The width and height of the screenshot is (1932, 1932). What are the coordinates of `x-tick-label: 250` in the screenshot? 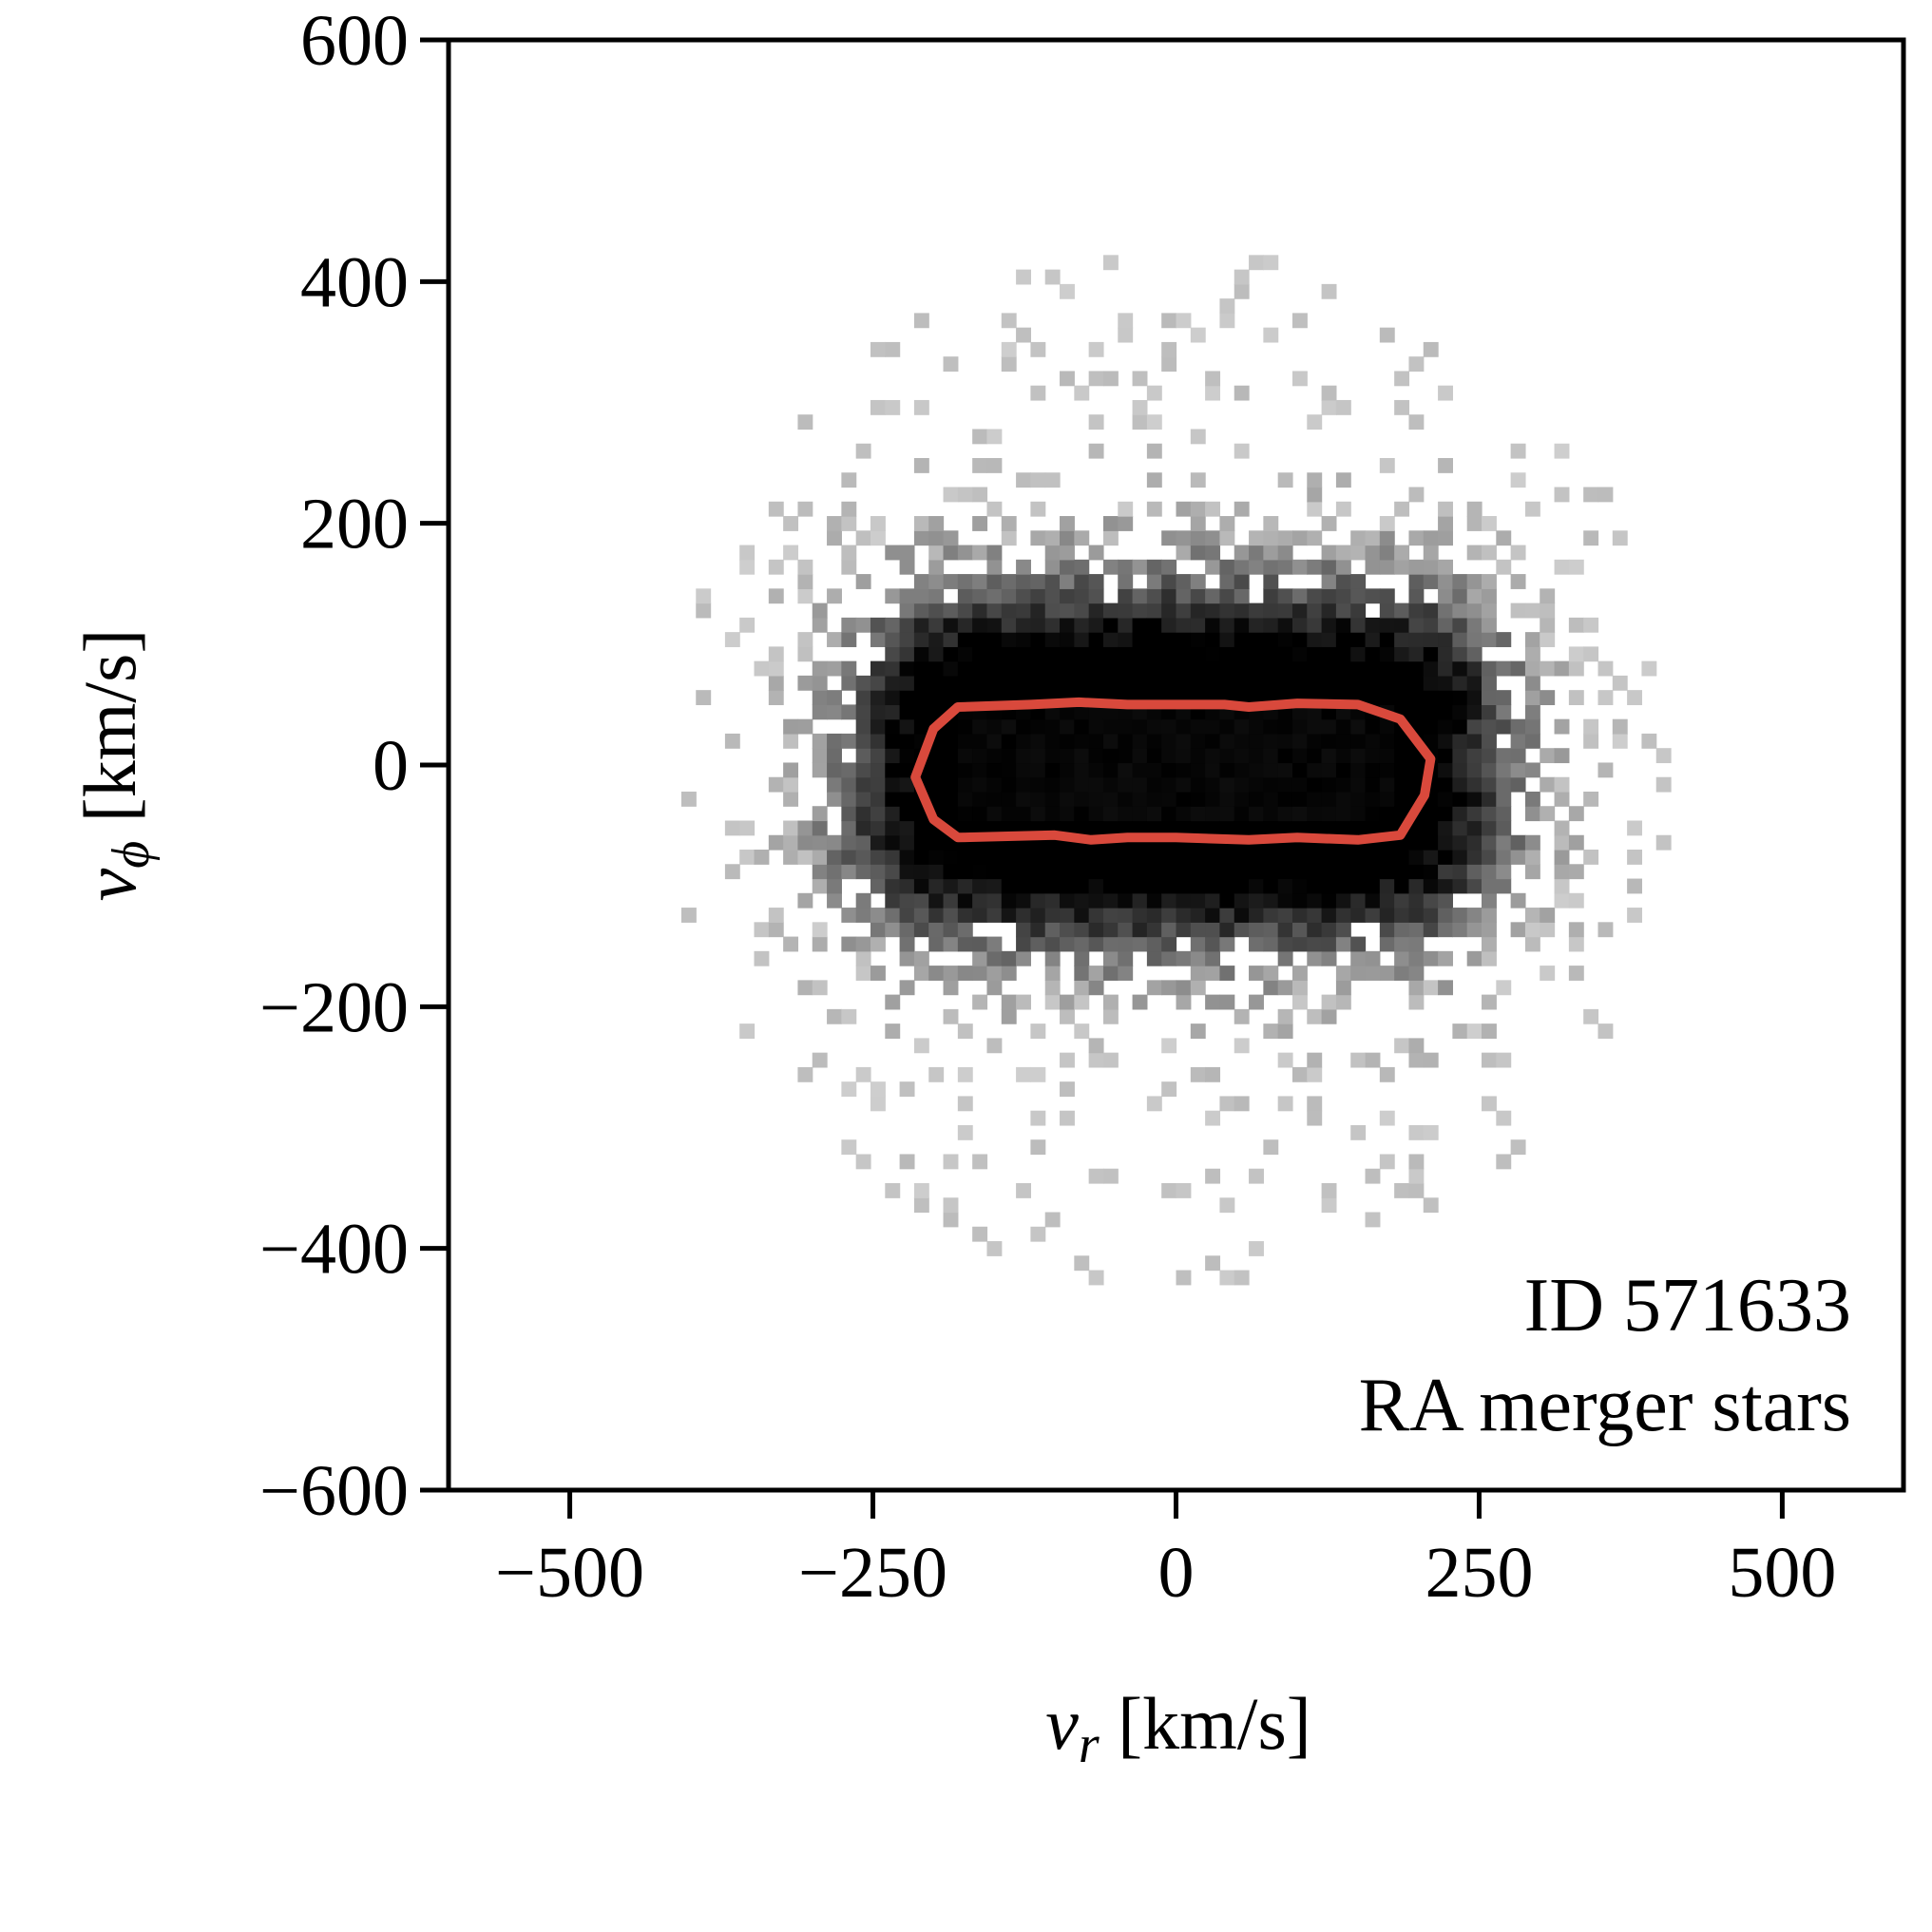 It's located at (1479, 1573).